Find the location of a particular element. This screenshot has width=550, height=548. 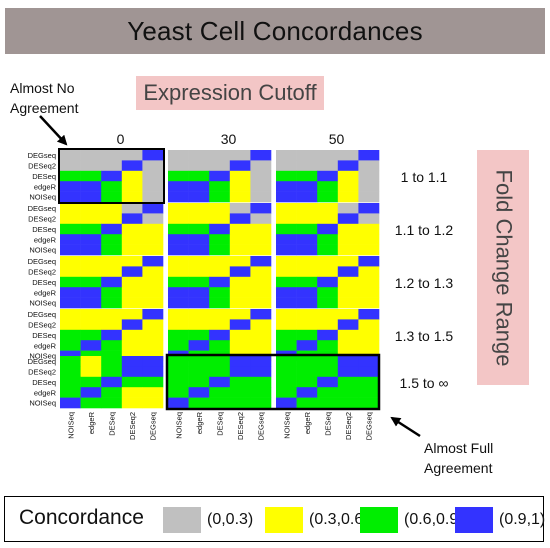

column-method-label: DESeq is located at coordinates (112, 424).